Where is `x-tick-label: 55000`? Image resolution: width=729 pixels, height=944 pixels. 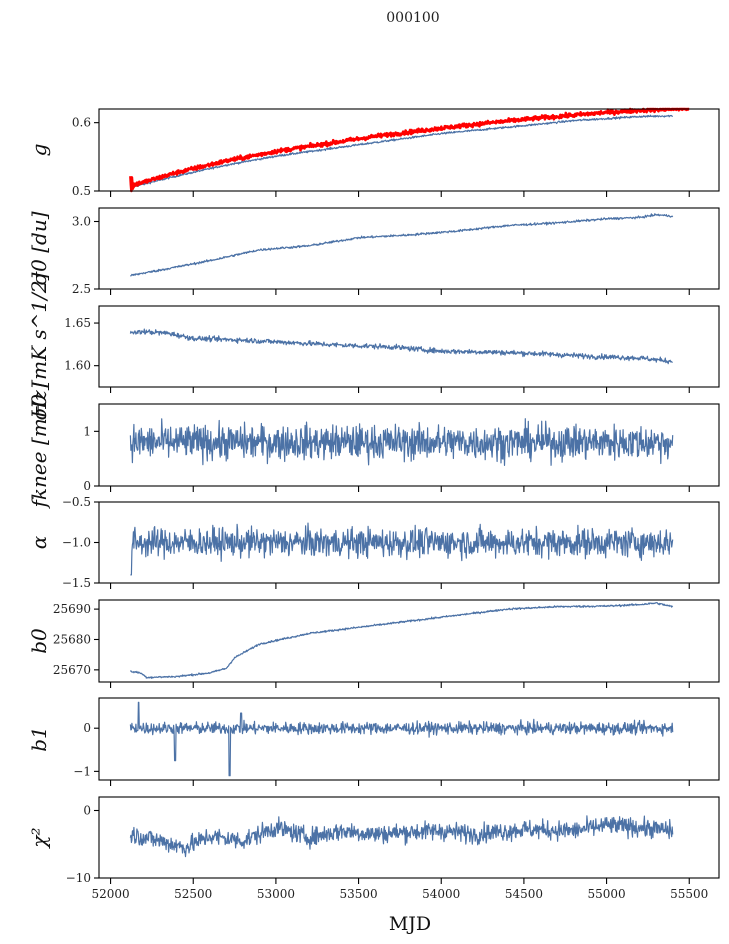 x-tick-label: 55000 is located at coordinates (606, 894).